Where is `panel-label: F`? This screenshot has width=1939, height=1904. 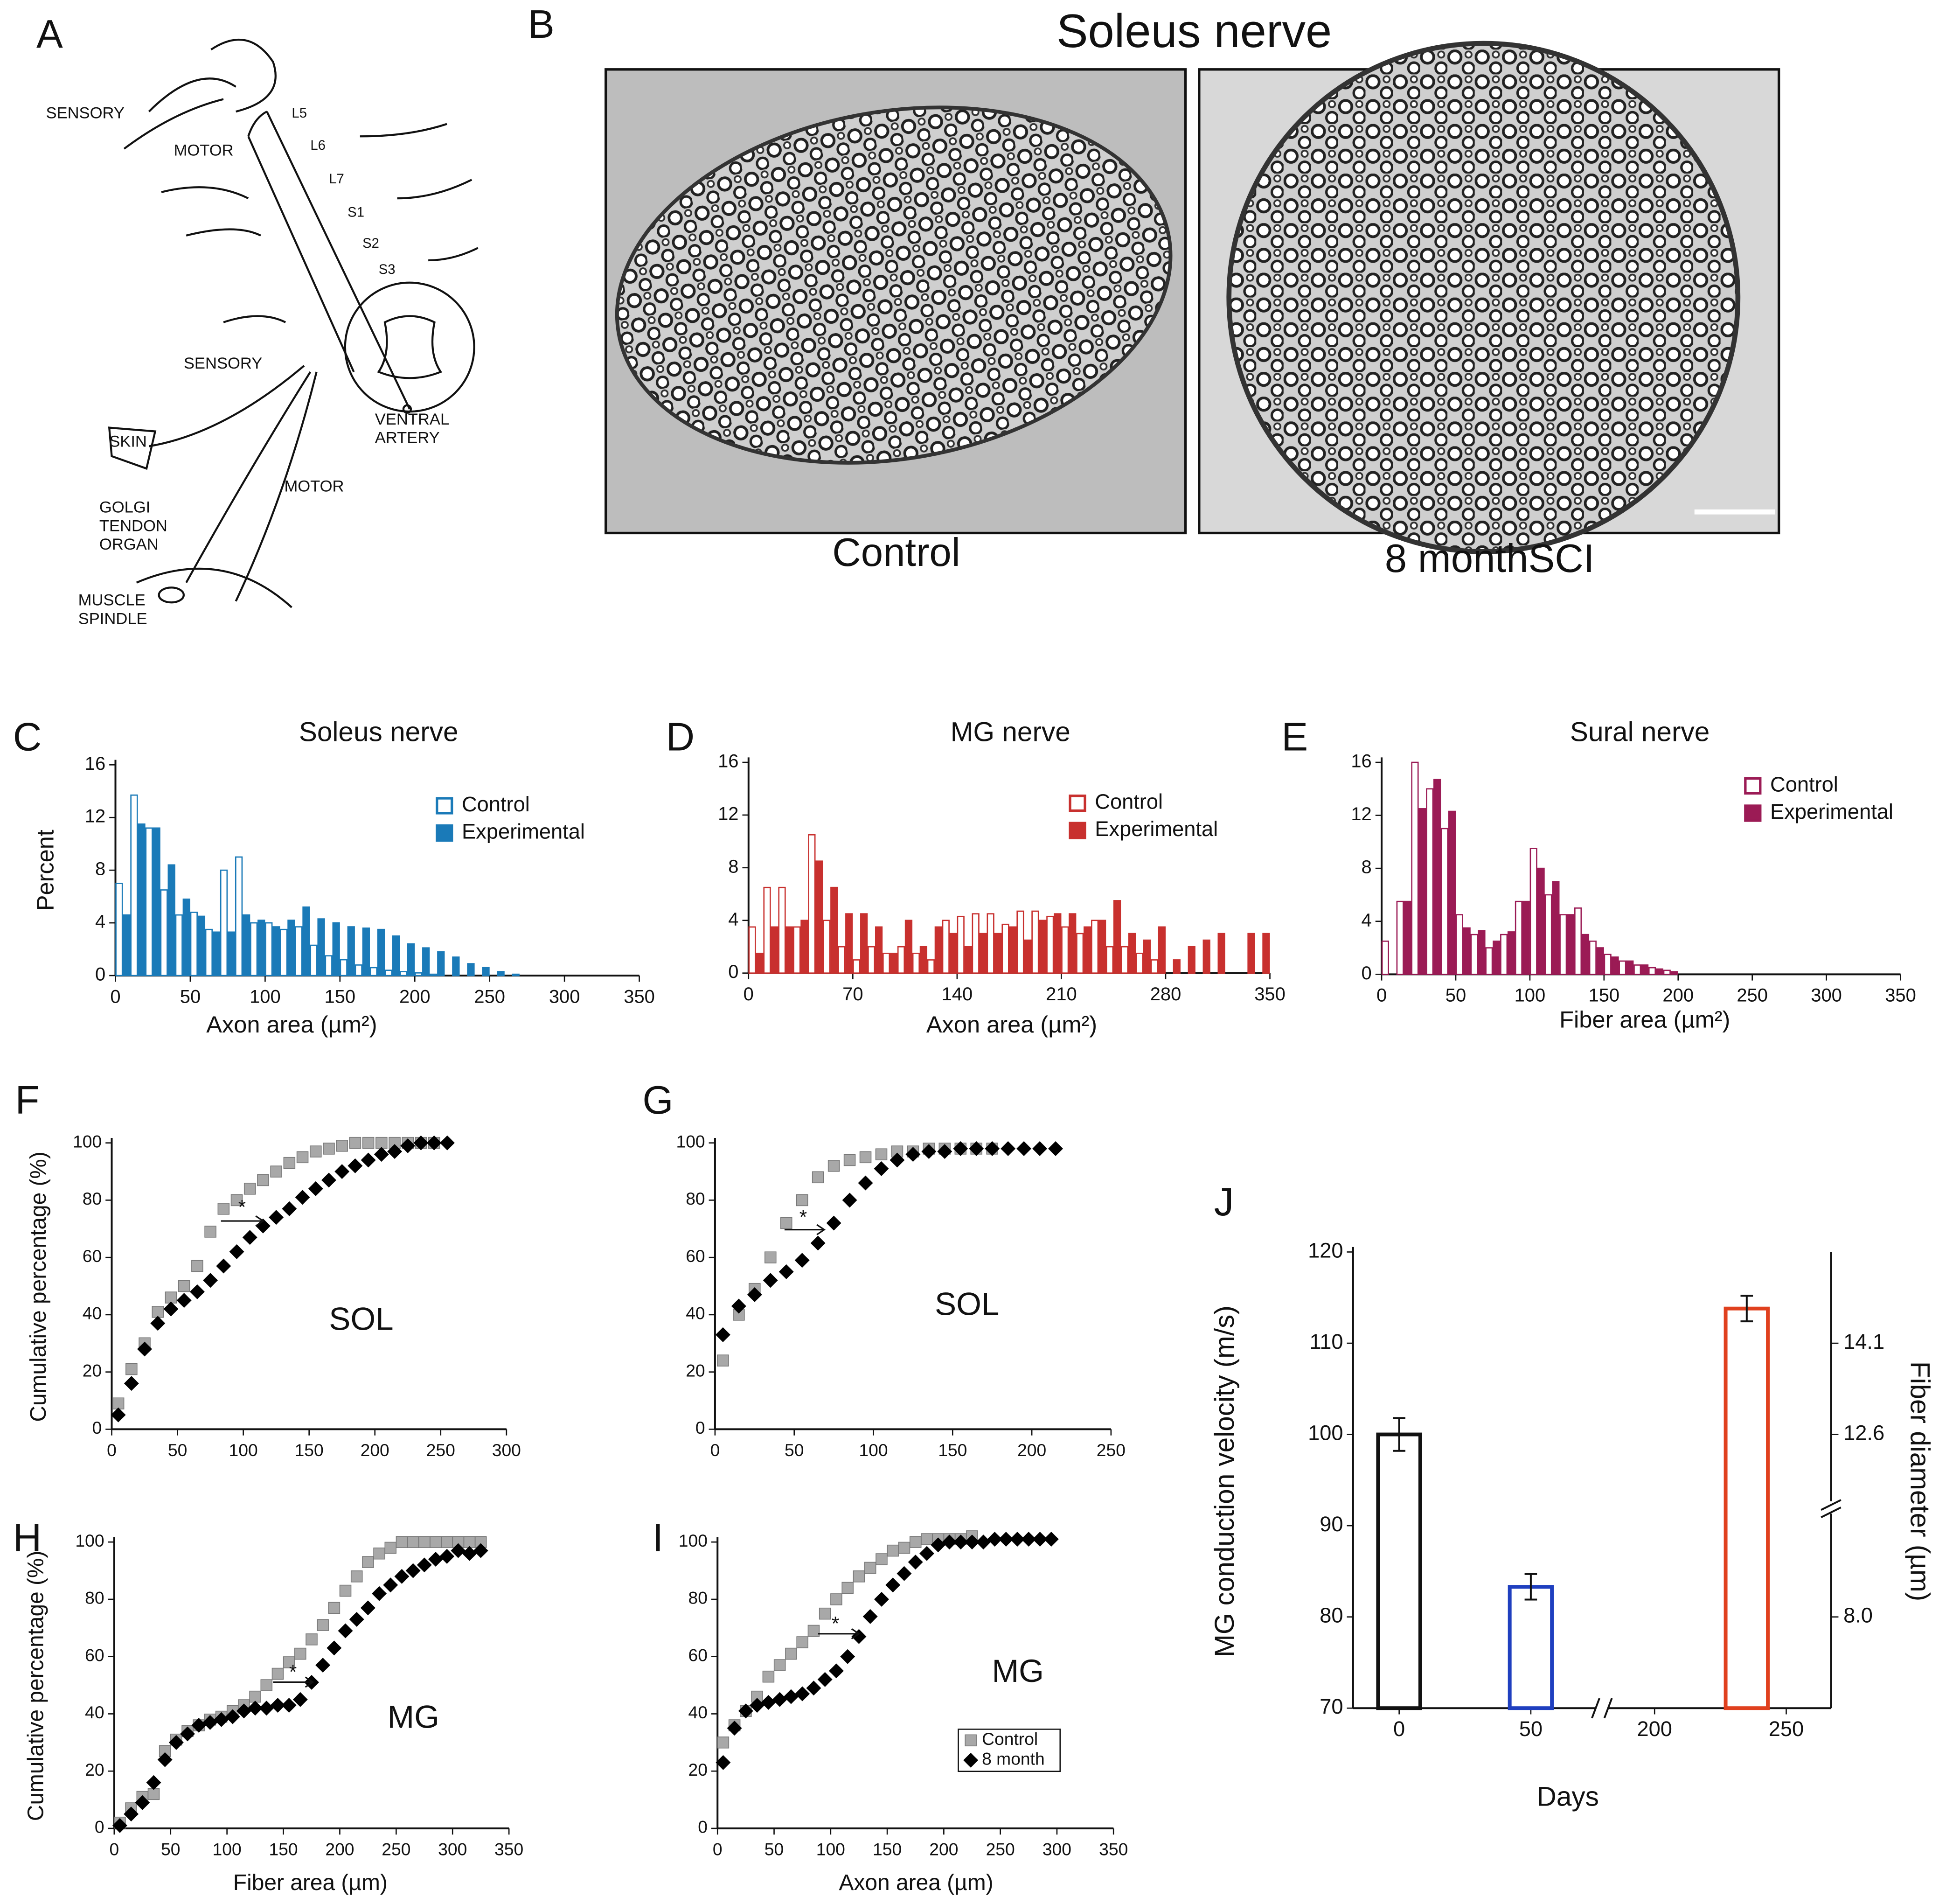
panel-label: F is located at coordinates (27, 1101).